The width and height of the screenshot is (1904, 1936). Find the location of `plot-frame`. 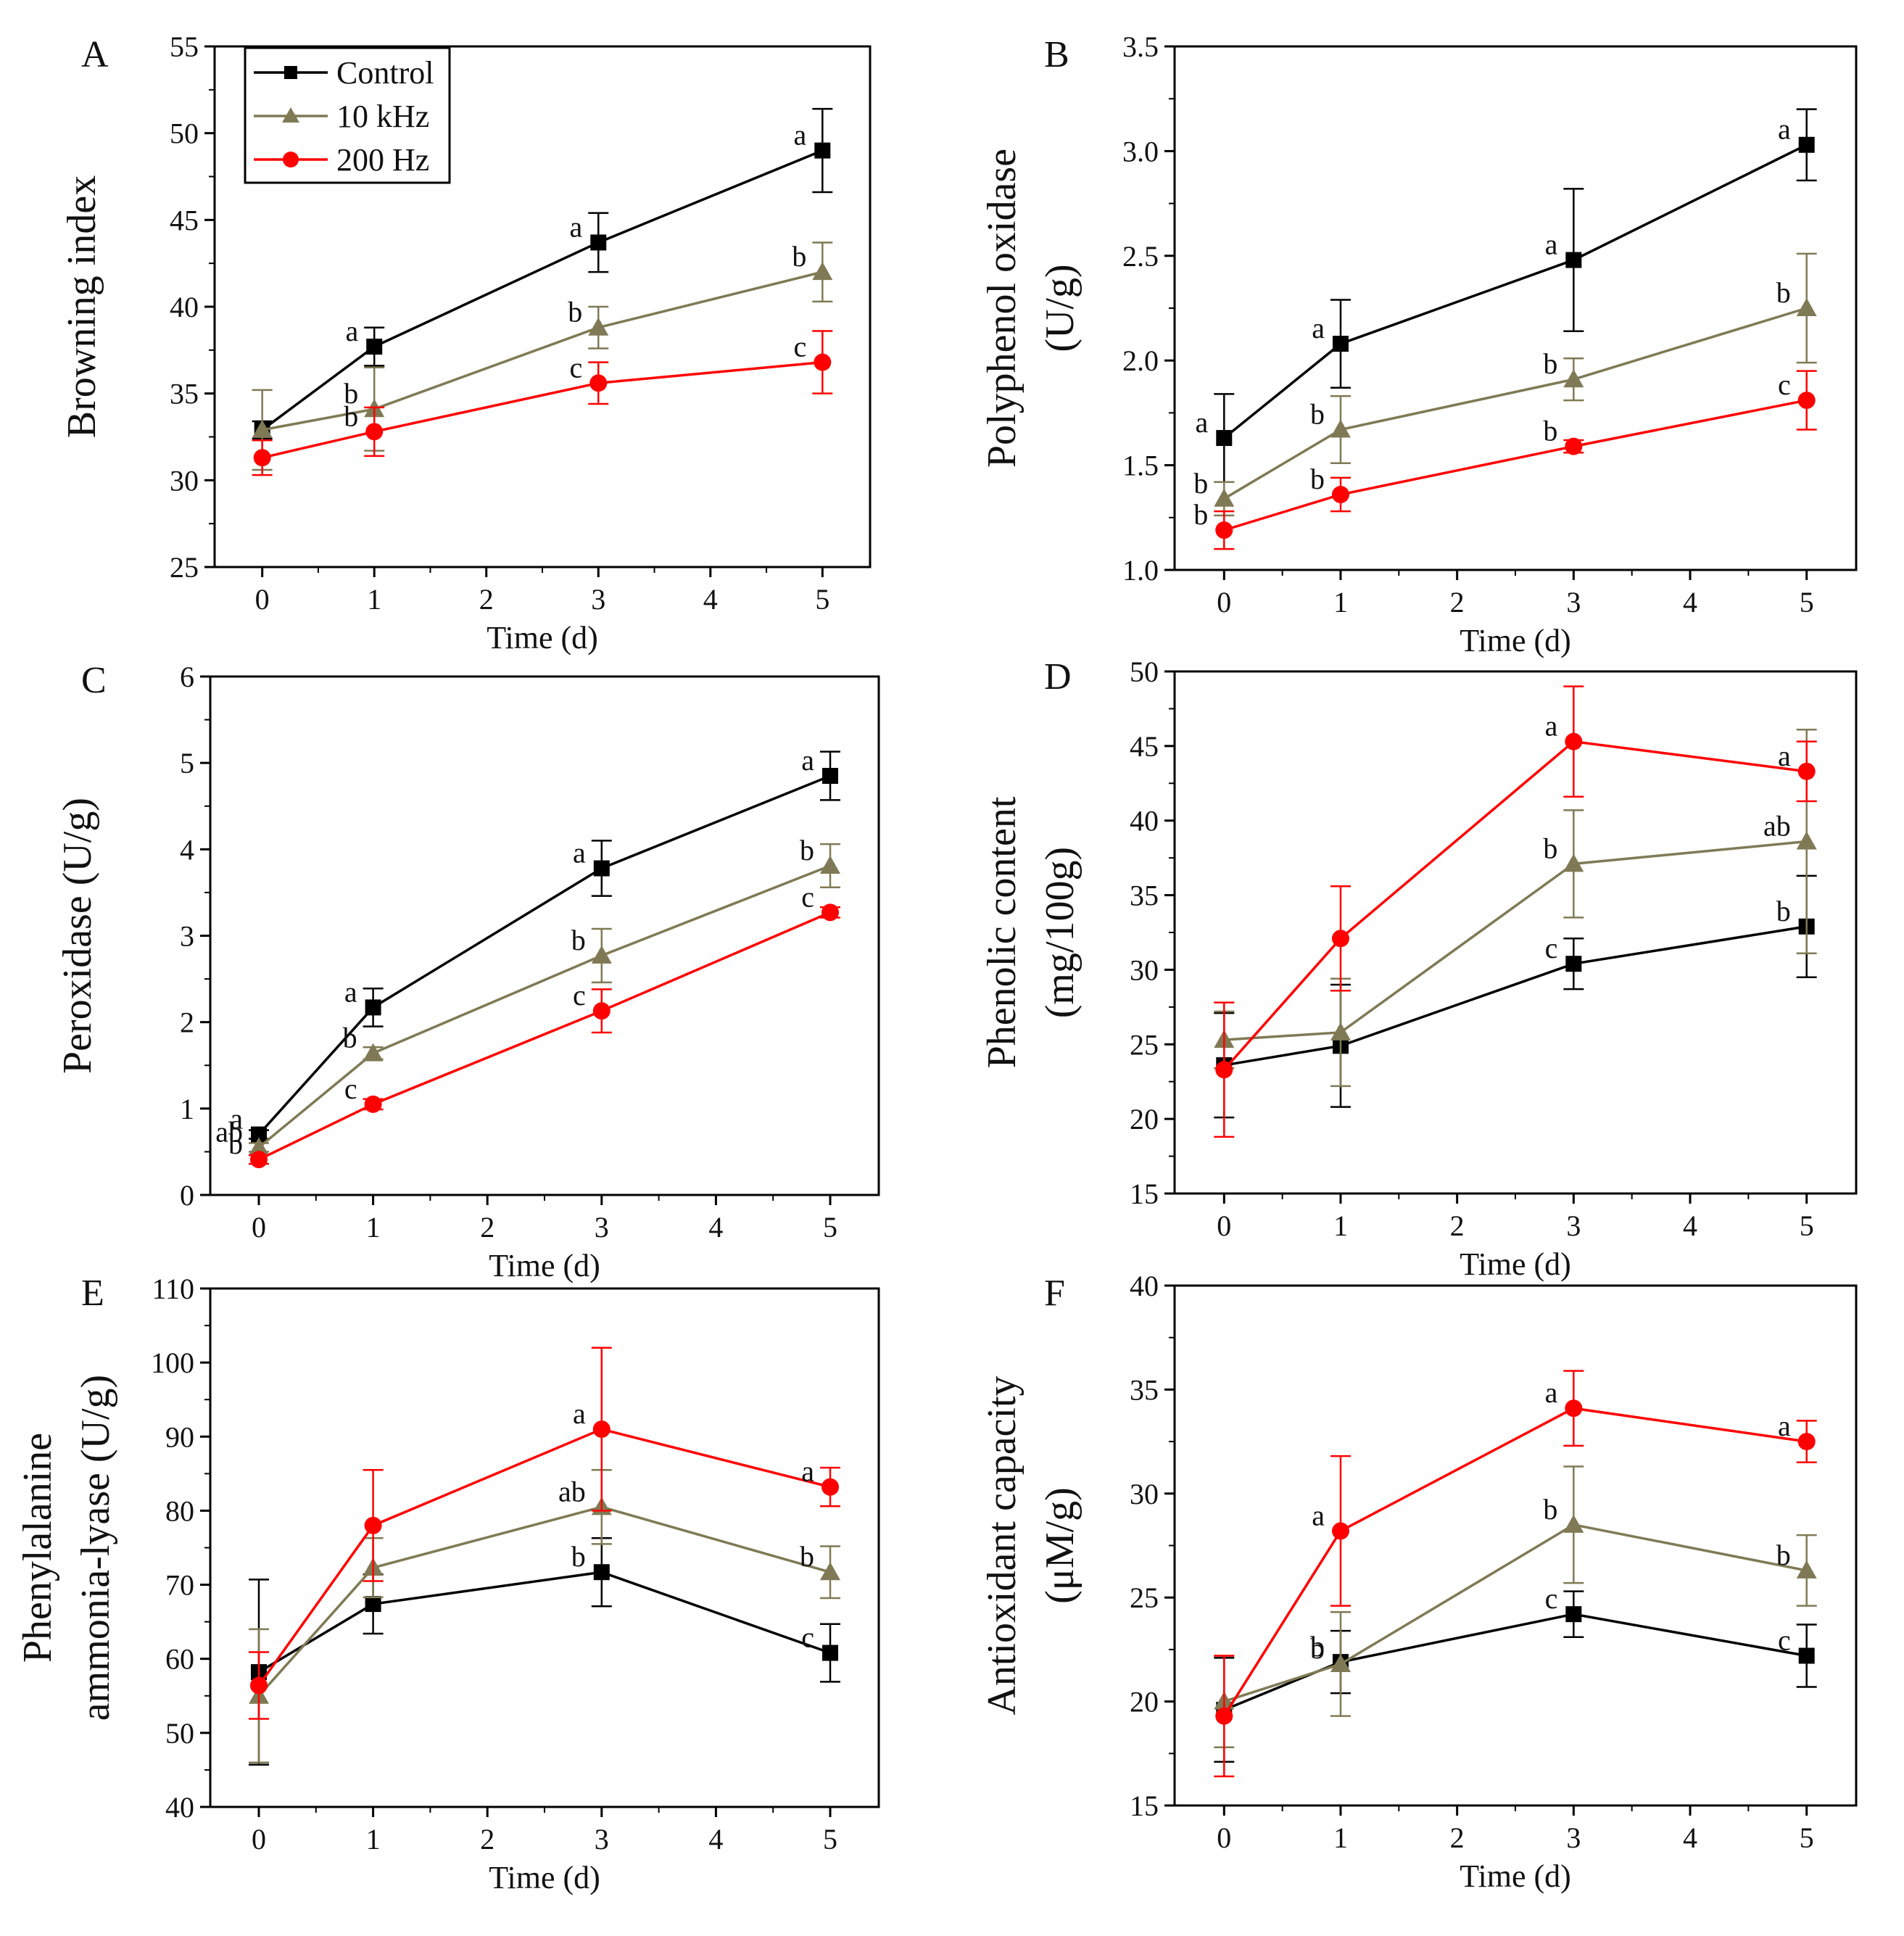

plot-frame is located at coordinates (1515, 308).